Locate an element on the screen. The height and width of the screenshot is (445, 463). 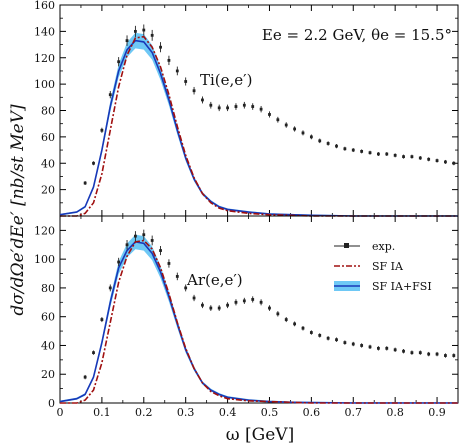
y-tick-label: 0 is located at coordinates (51, 403).